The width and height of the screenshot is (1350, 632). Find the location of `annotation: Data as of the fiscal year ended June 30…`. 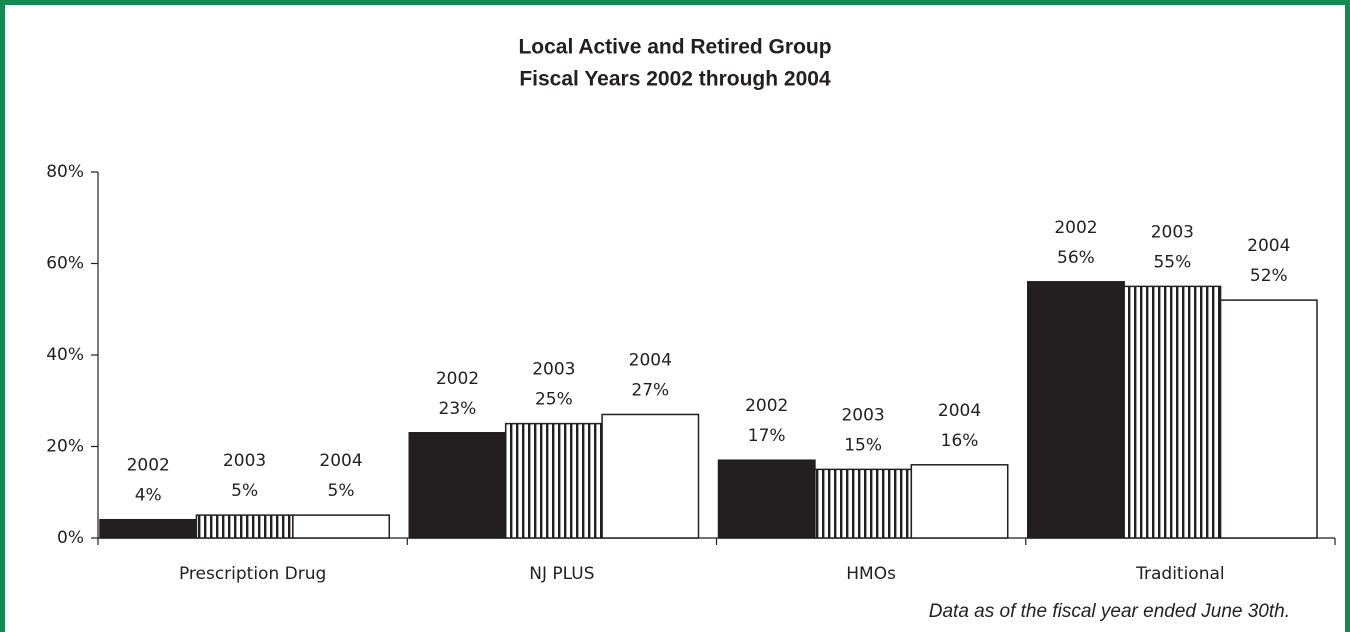

annotation: Data as of the fiscal year ended June 30… is located at coordinates (1109, 611).